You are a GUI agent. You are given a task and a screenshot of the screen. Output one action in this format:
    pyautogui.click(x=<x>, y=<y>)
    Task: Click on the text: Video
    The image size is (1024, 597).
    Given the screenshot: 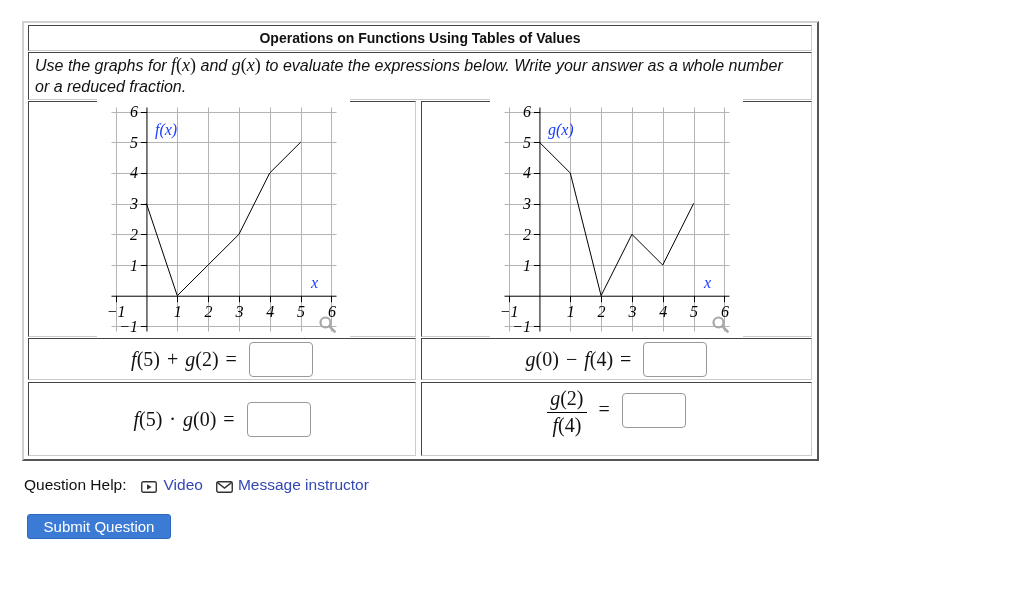 What is the action you would take?
    pyautogui.click(x=183, y=484)
    